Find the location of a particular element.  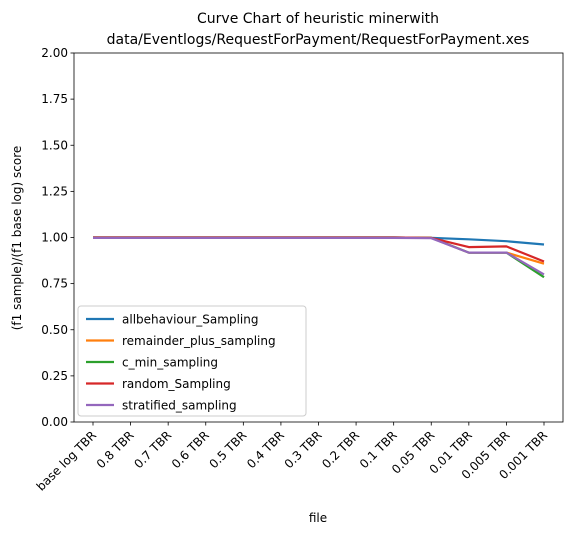

legend-label: c_min_sampling is located at coordinates (170, 363).